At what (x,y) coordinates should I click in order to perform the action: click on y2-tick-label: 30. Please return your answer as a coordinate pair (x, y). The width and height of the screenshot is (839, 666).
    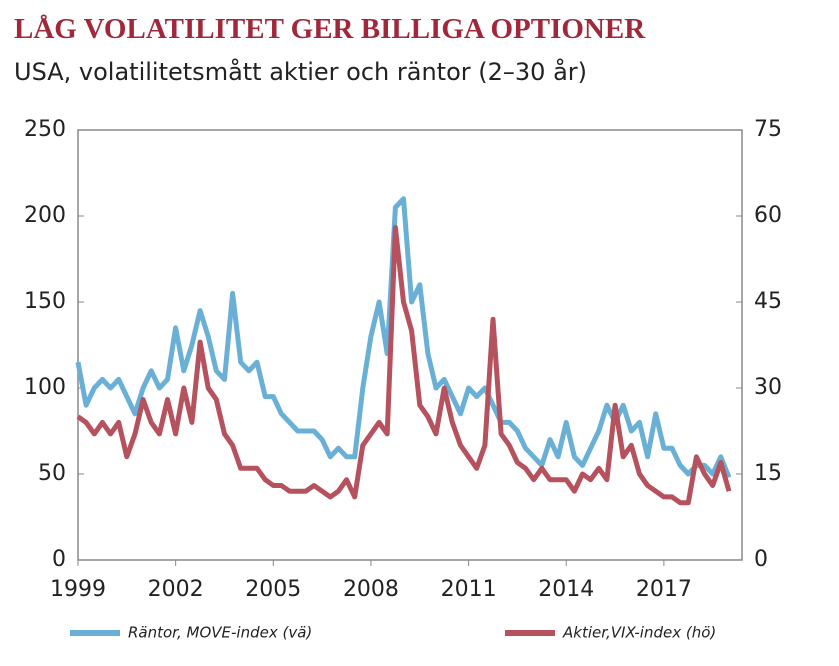
    Looking at the image, I should click on (768, 387).